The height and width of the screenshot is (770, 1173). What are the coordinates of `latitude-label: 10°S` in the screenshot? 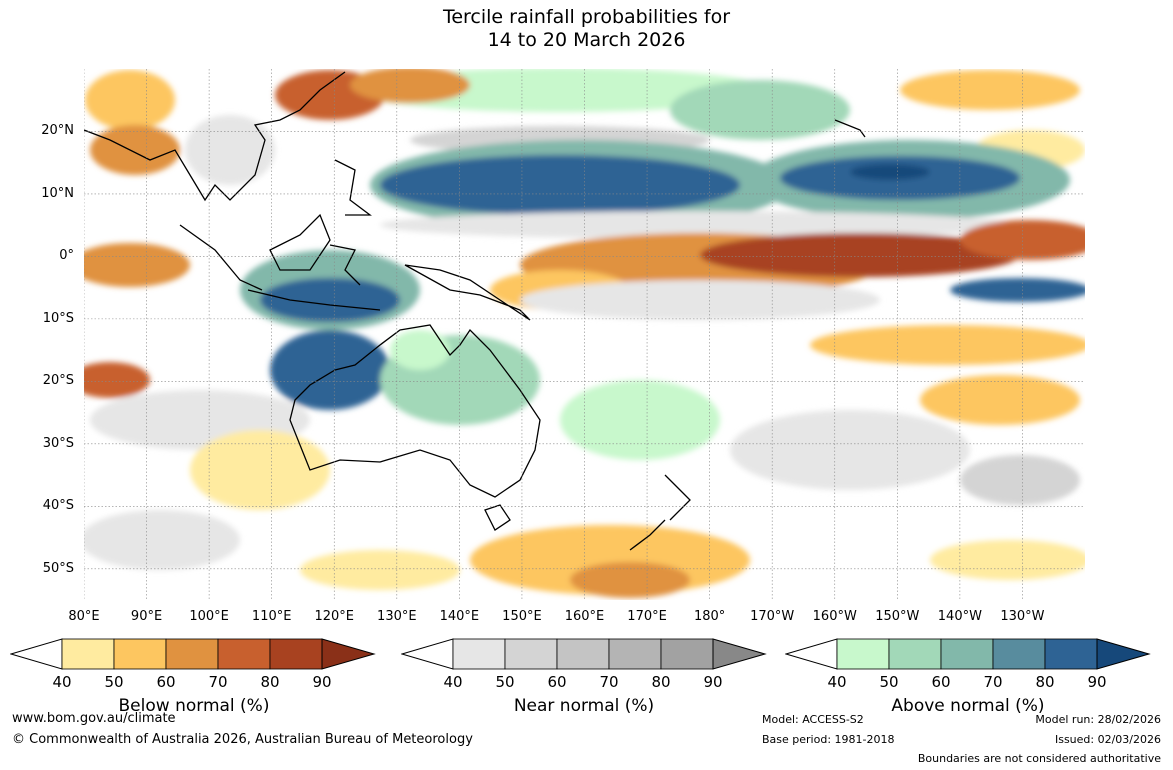 It's located at (58, 318).